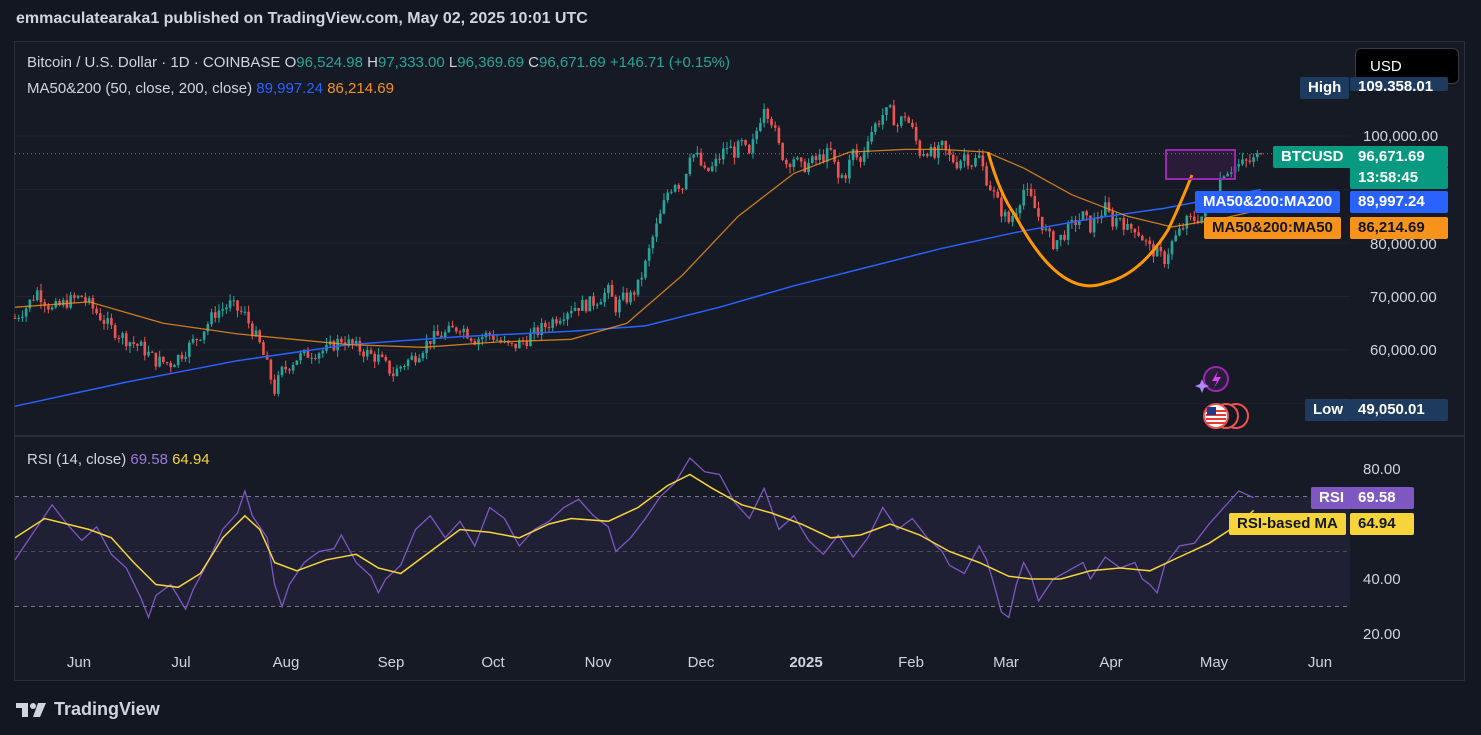 The height and width of the screenshot is (735, 1481). I want to click on lightning-icon, so click(1212, 379).